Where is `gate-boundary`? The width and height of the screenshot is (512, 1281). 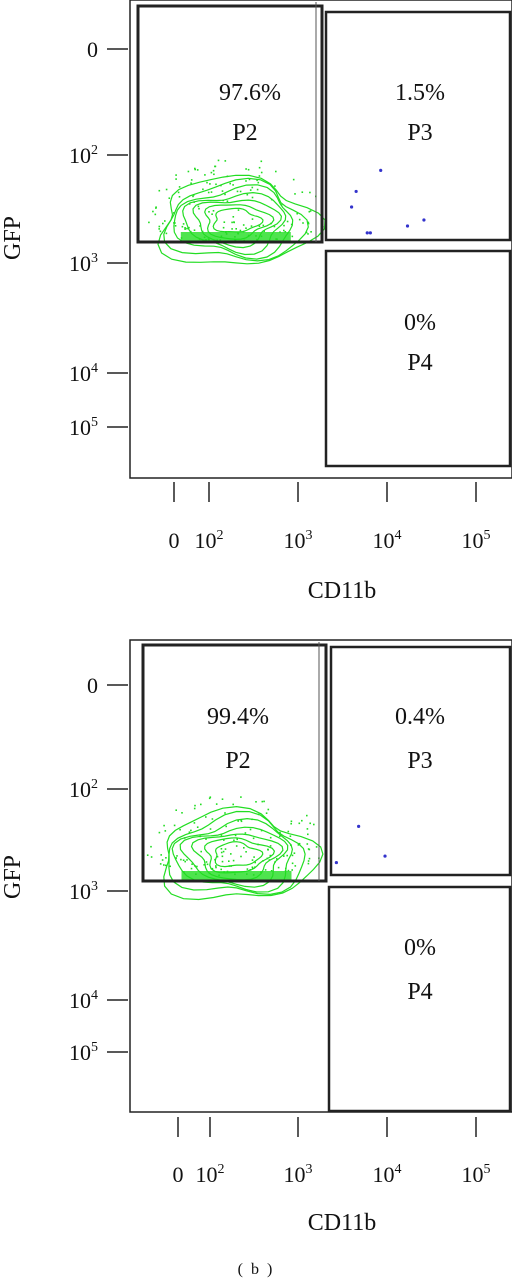
gate-boundary is located at coordinates (230, 124).